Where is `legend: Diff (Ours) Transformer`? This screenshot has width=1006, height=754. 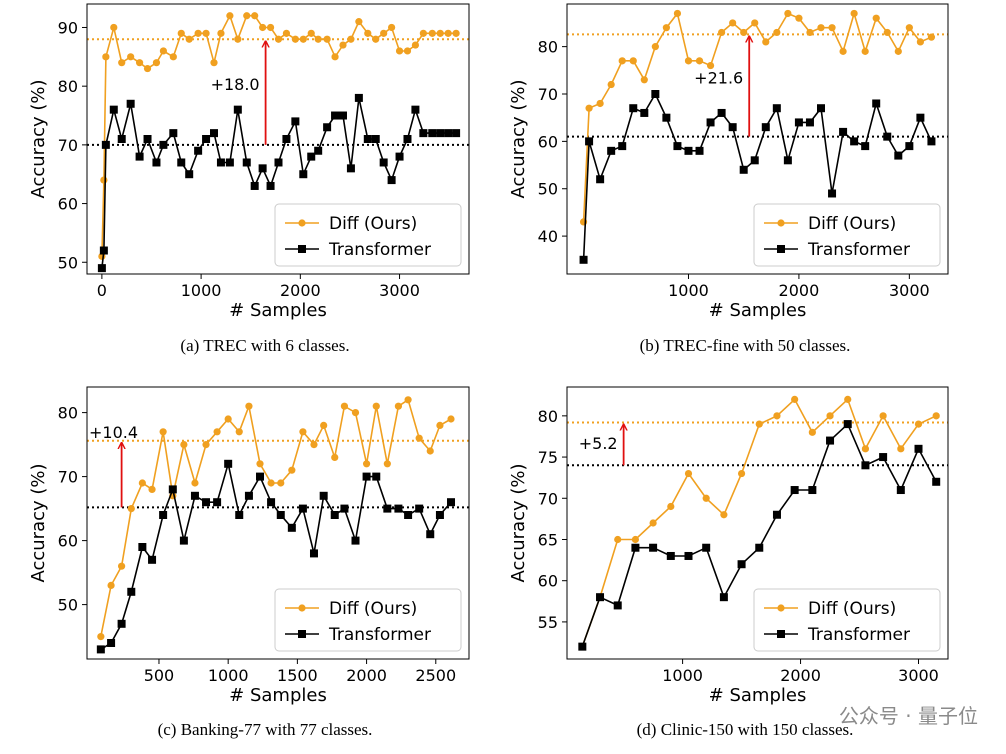
legend: Diff (Ours) Transformer is located at coordinates (847, 235).